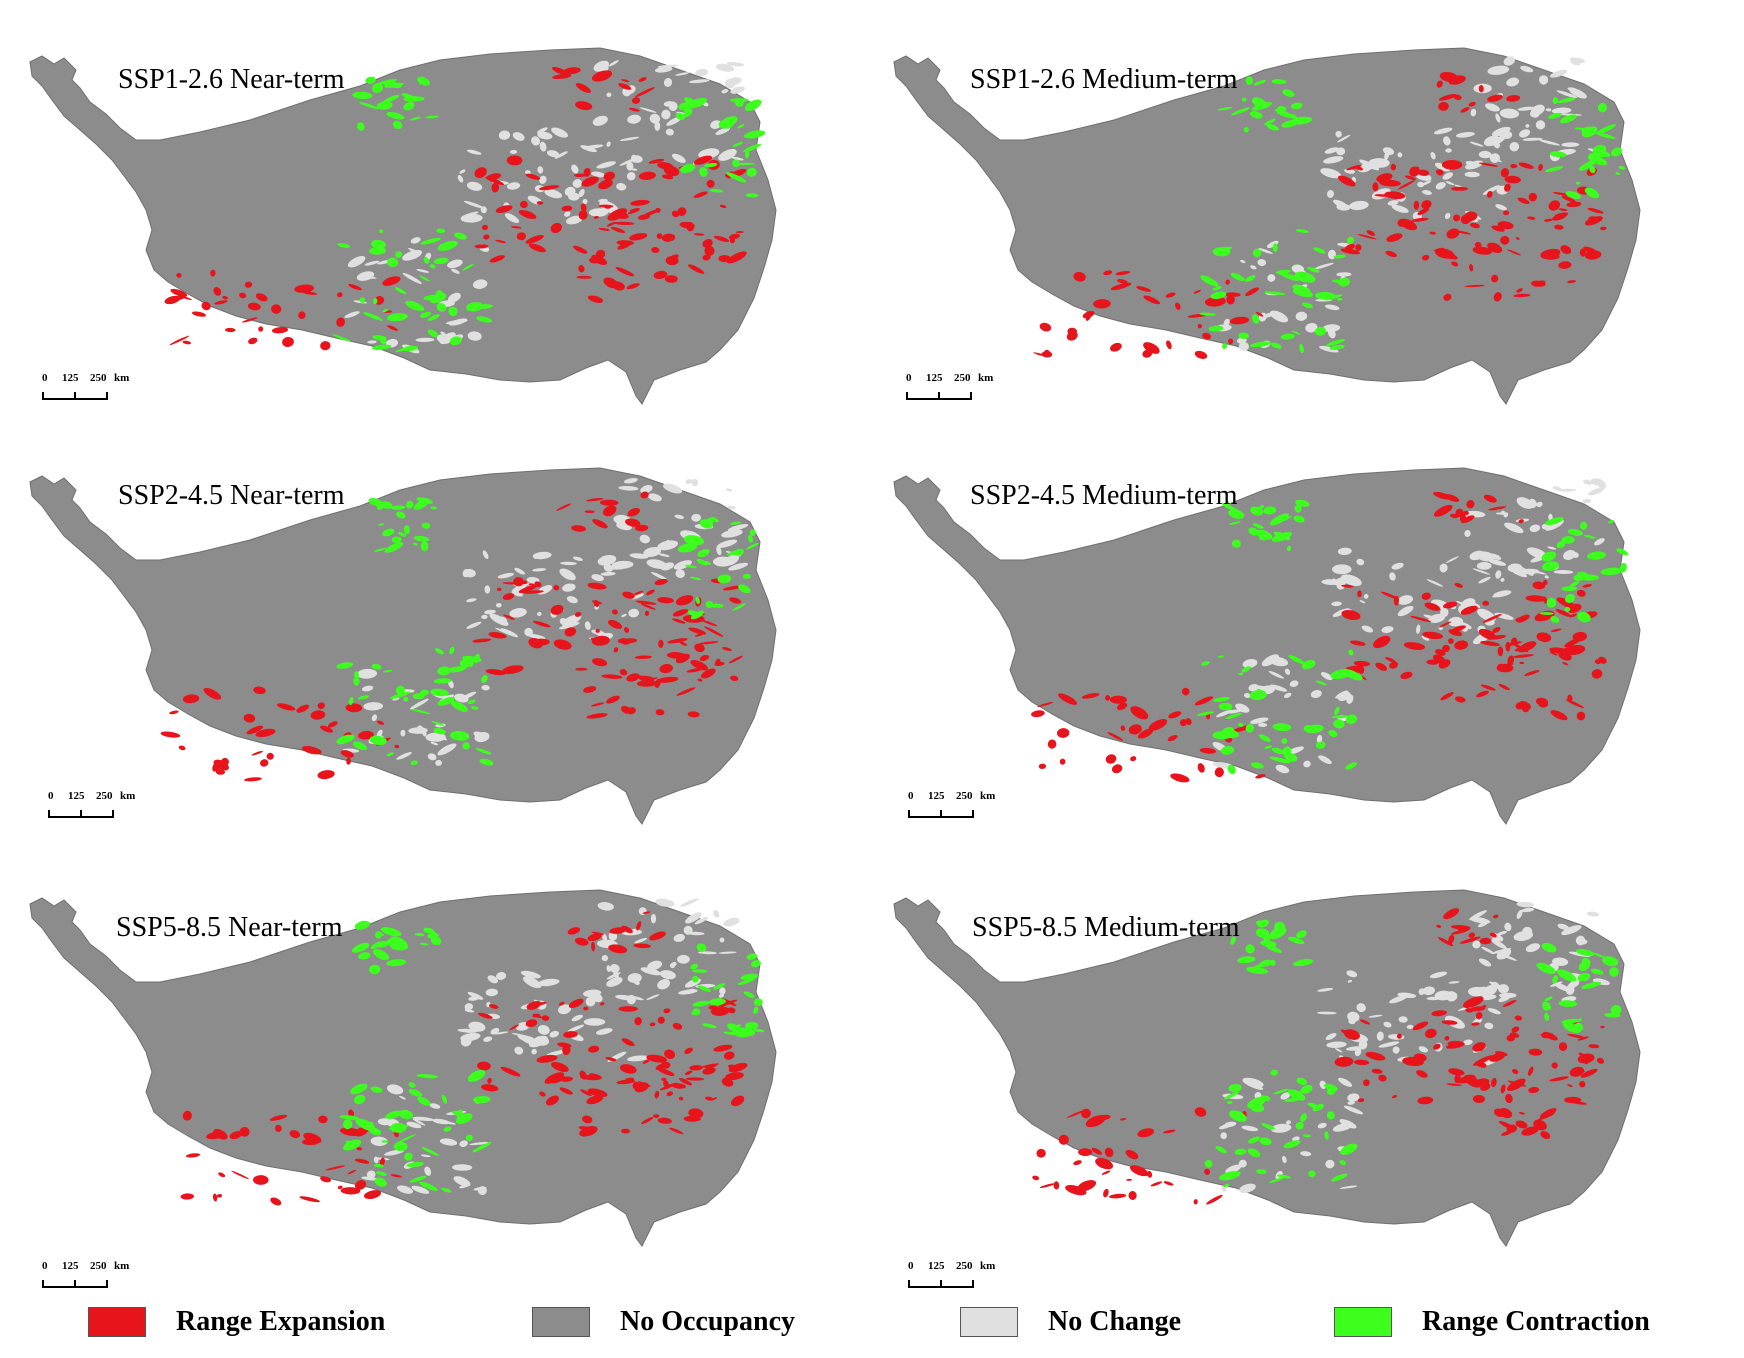  I want to click on scale-tick-125: 125, so click(70, 1266).